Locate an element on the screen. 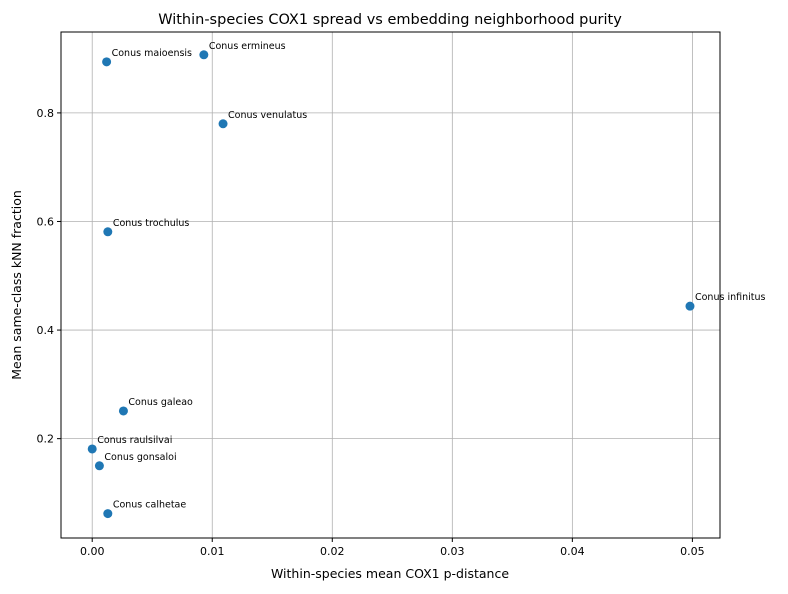  point-label: Conus venulatus is located at coordinates (267, 115).